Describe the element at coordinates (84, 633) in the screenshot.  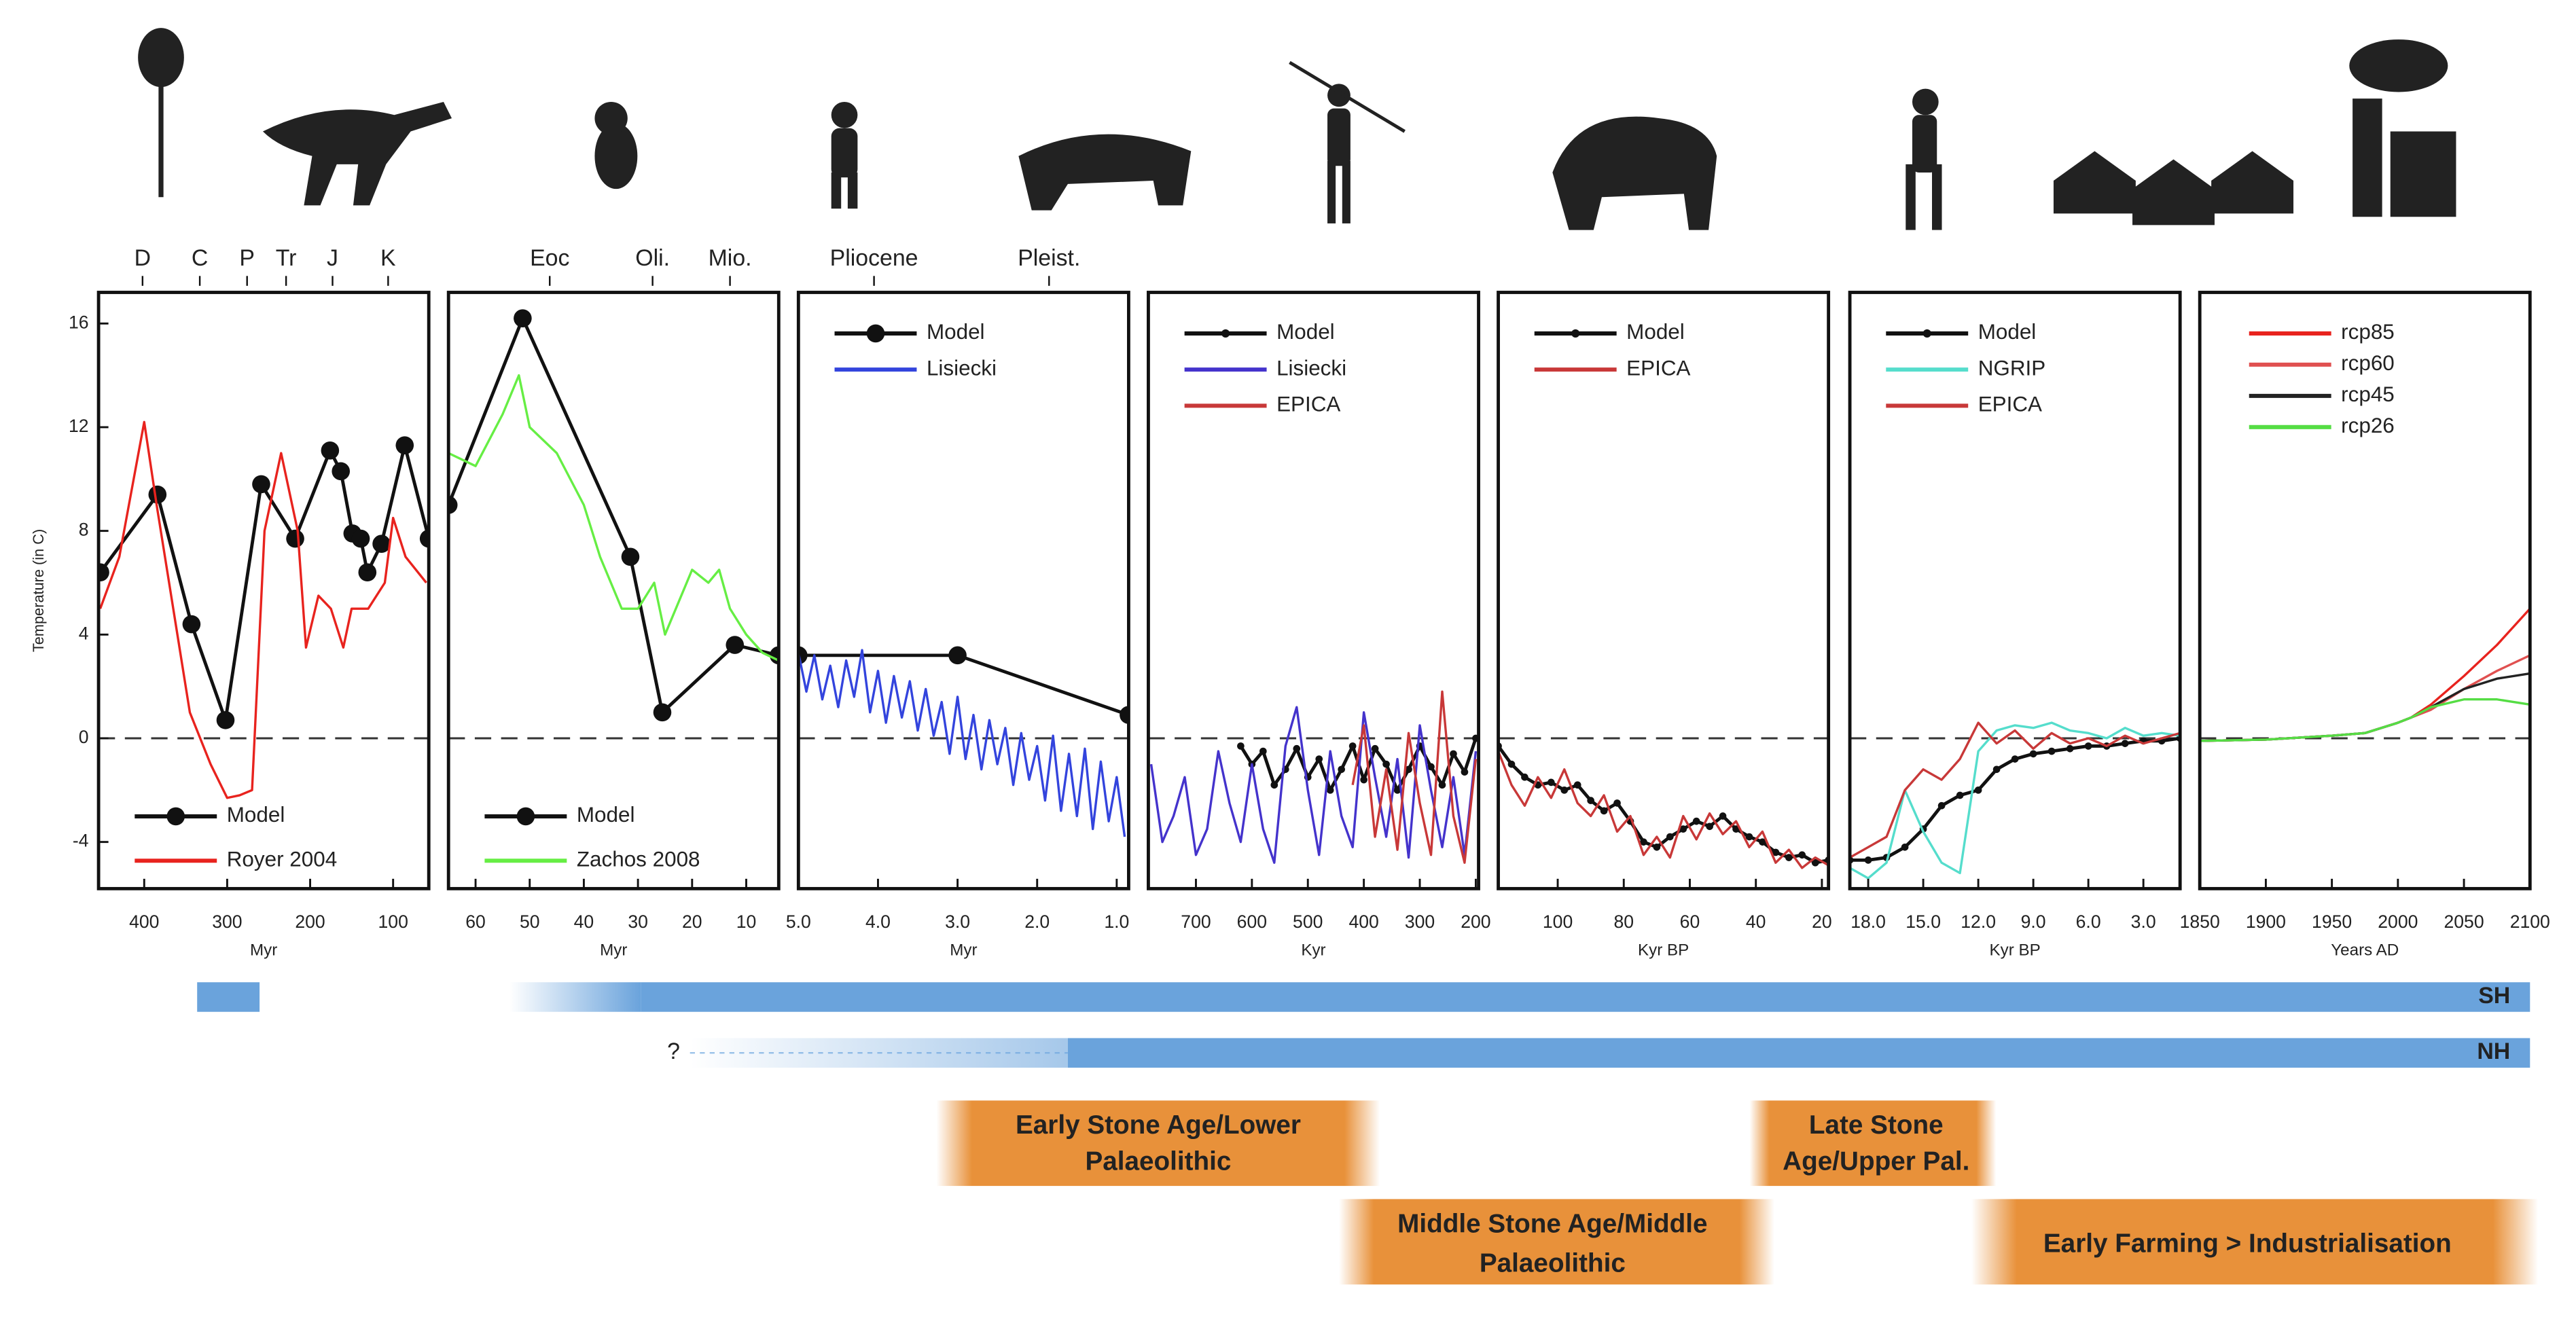
I see `y-tick-label: 4` at that location.